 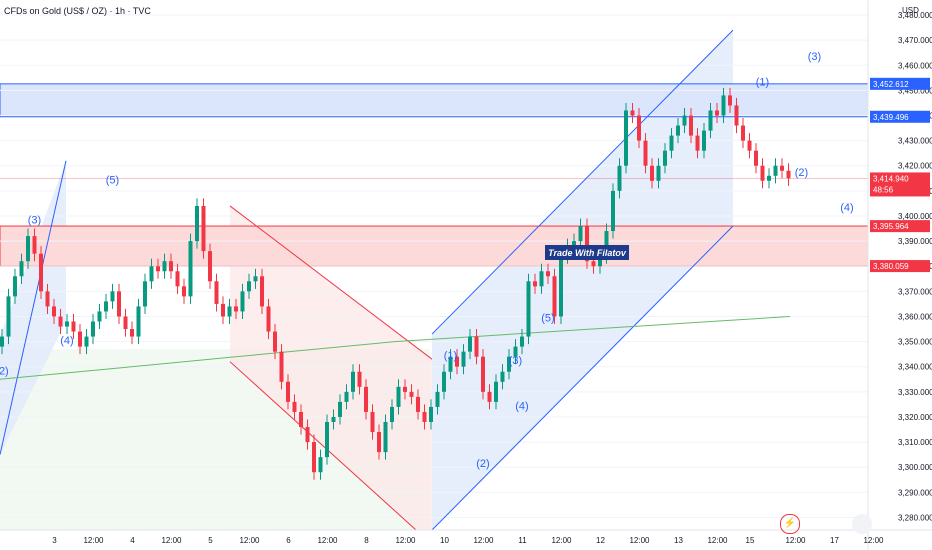 I want to click on watermark-text: Trade With Filatov, so click(x=587, y=253).